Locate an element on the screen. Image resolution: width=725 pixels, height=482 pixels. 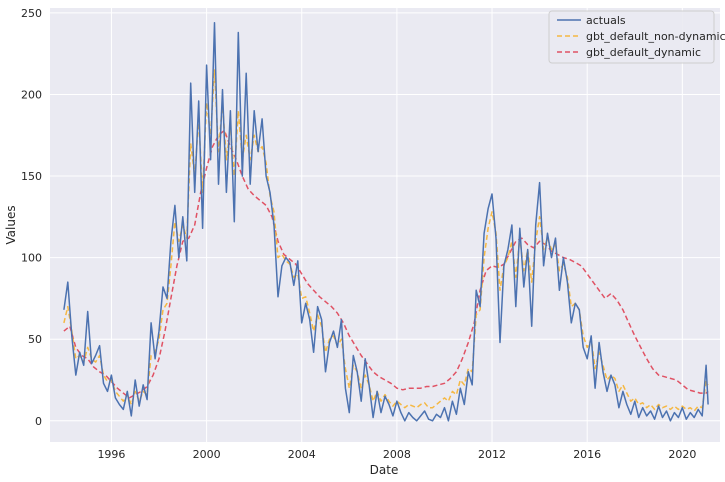
x-tick-label: 2008 is located at coordinates (397, 454).